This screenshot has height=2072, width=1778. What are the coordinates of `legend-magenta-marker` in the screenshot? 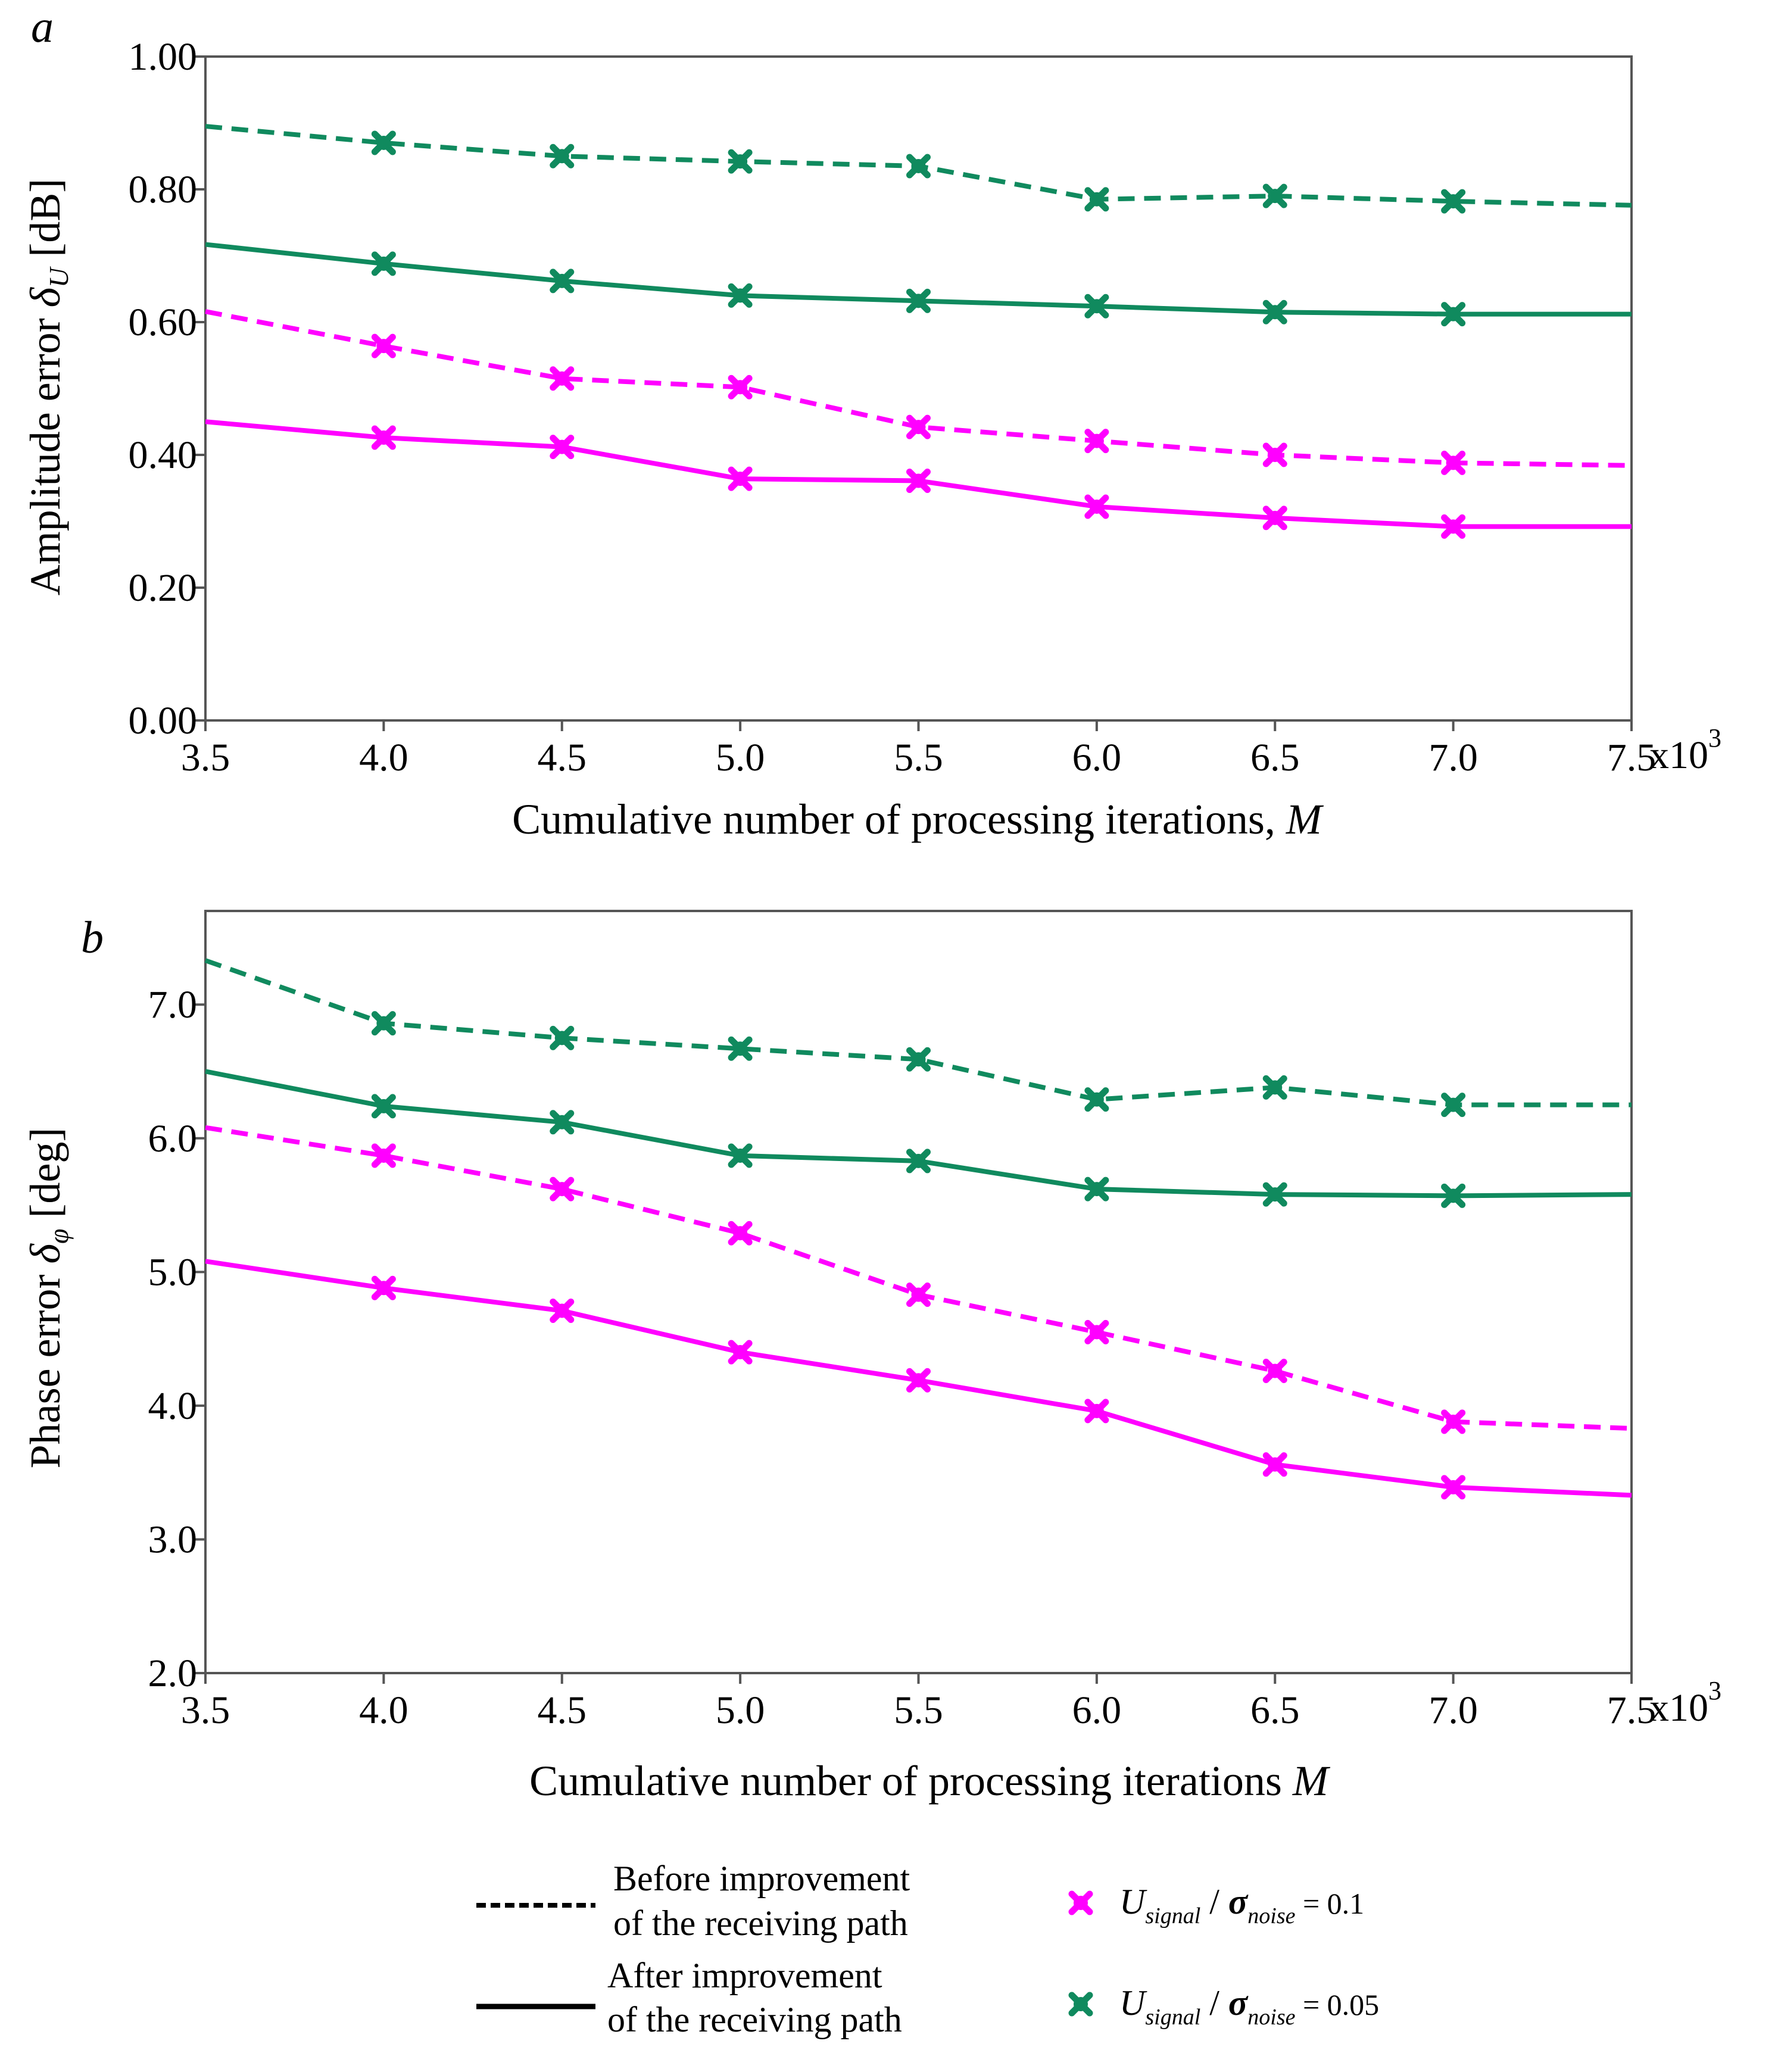 It's located at (1080, 1902).